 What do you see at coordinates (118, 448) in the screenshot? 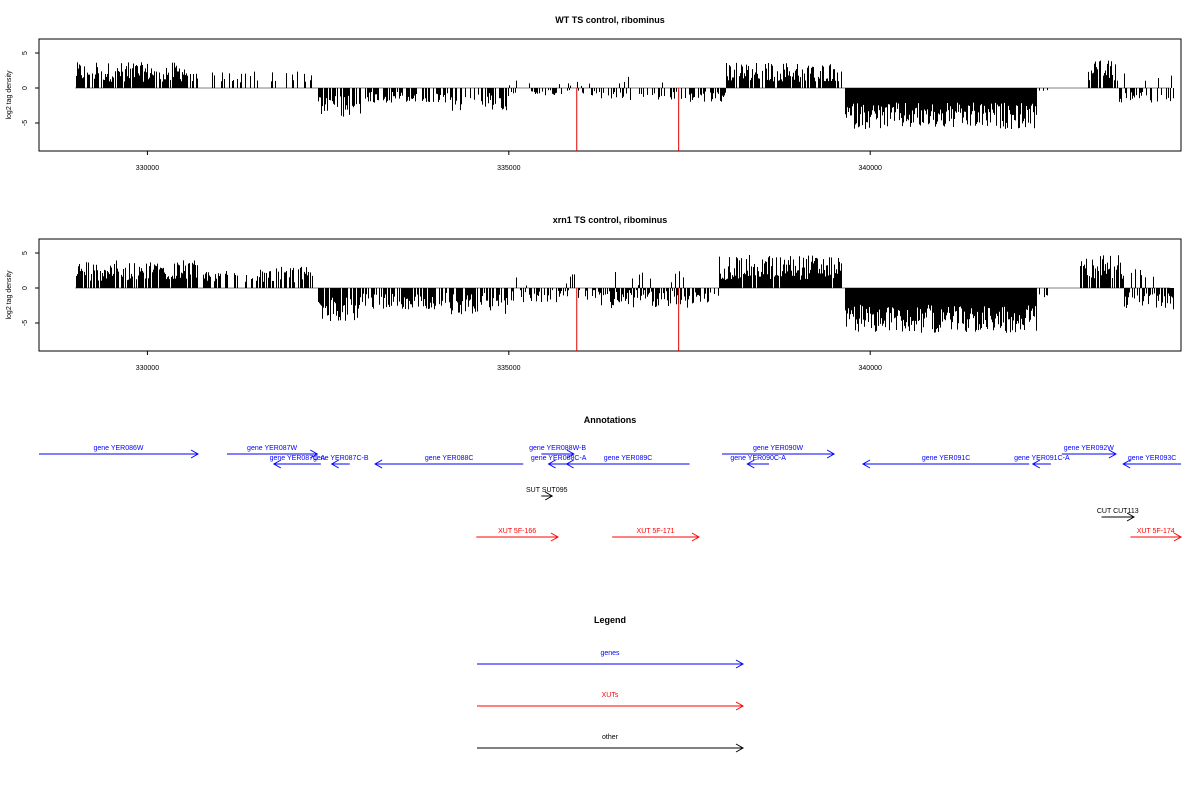
I see `annotation-label: gene YER086W` at bounding box center [118, 448].